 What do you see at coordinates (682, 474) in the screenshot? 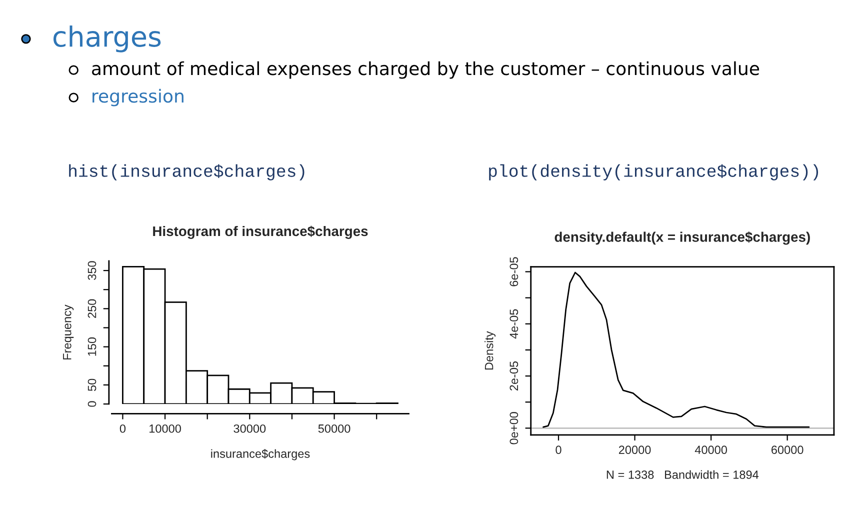
I see `x-axis-title: N = 1338 Bandwidth = 1894` at bounding box center [682, 474].